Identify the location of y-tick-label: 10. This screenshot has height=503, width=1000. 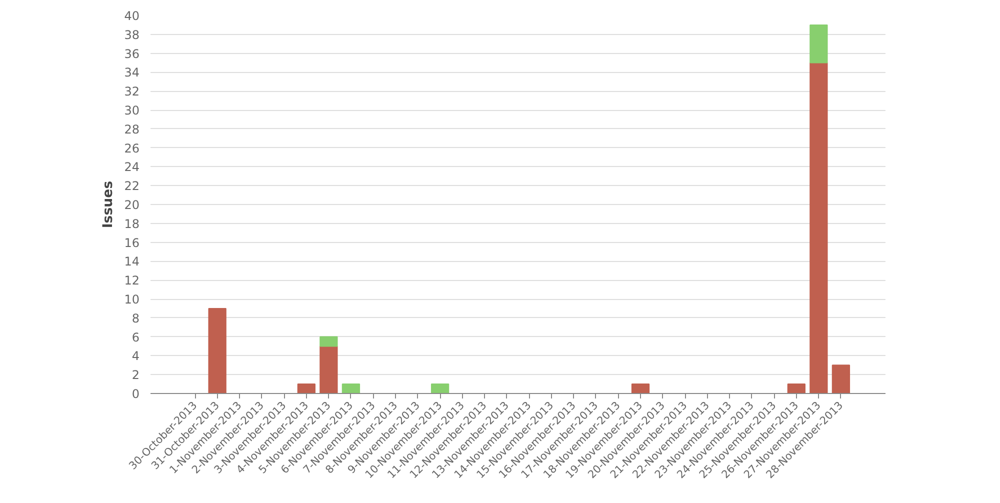
(132, 299).